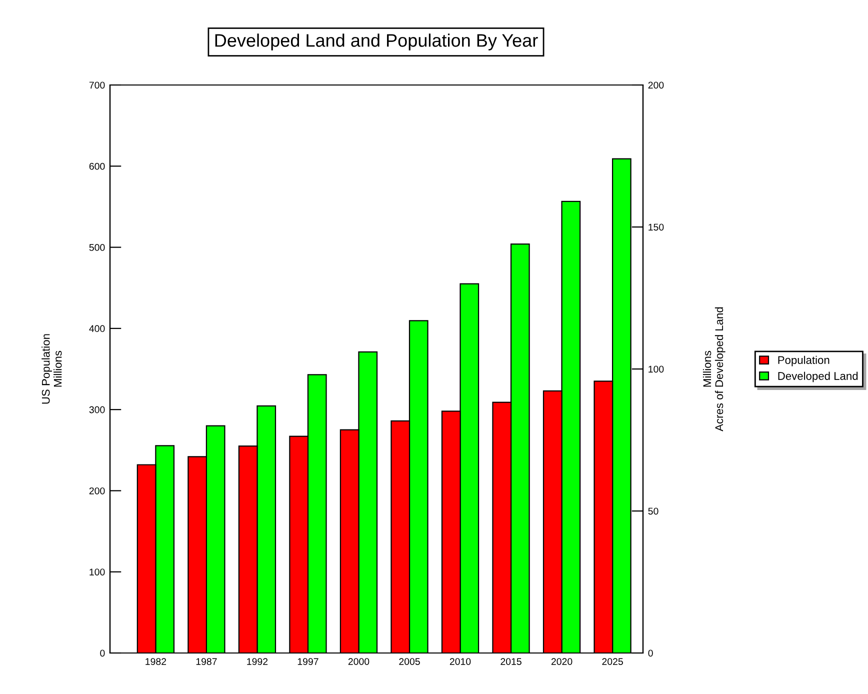 Image resolution: width=868 pixels, height=694 pixels. What do you see at coordinates (561, 661) in the screenshot?
I see `x-tick-label: 2020` at bounding box center [561, 661].